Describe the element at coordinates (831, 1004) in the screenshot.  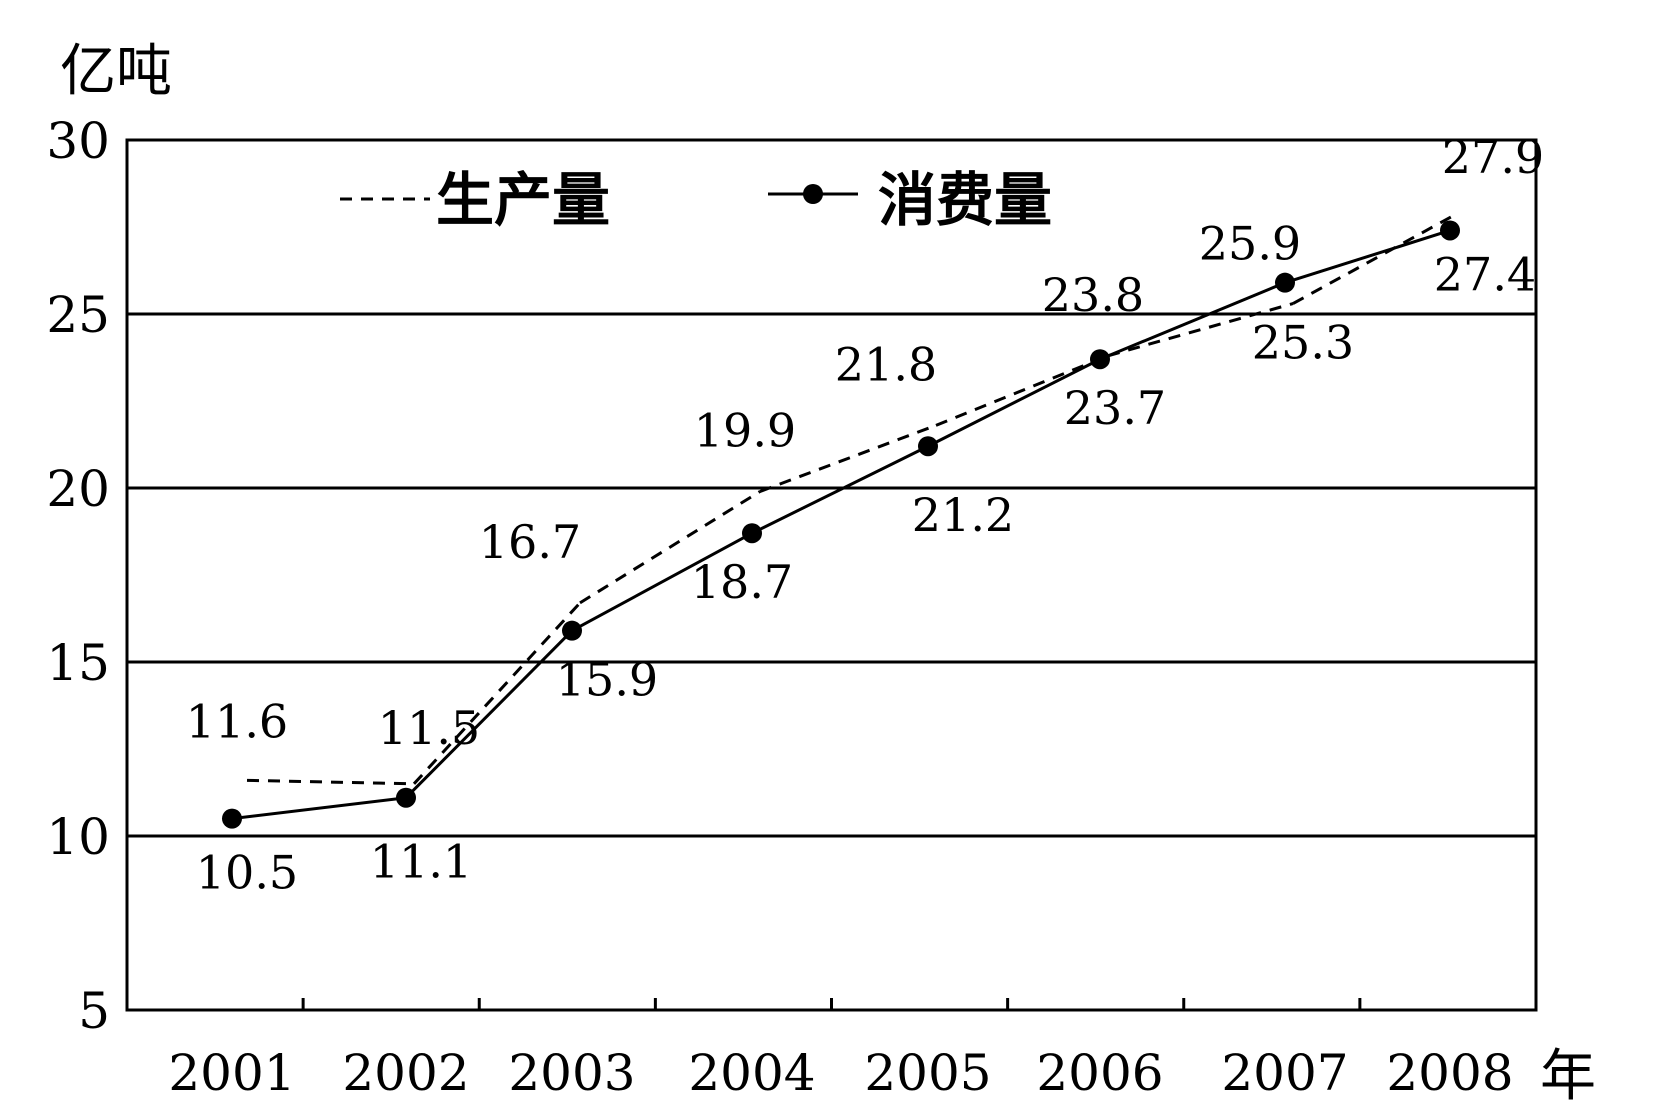
I see `x-tick-marks` at that location.